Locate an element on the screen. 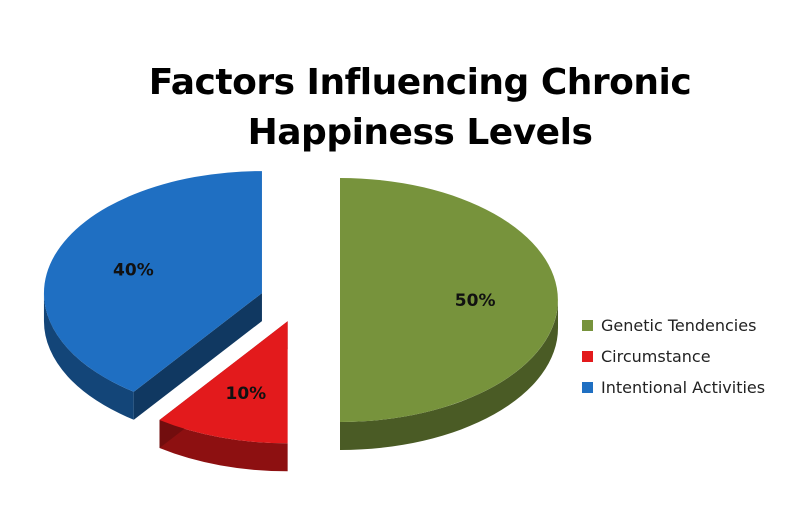  legend-label-intentional-activities: Intentional Activities is located at coordinates (683, 387).